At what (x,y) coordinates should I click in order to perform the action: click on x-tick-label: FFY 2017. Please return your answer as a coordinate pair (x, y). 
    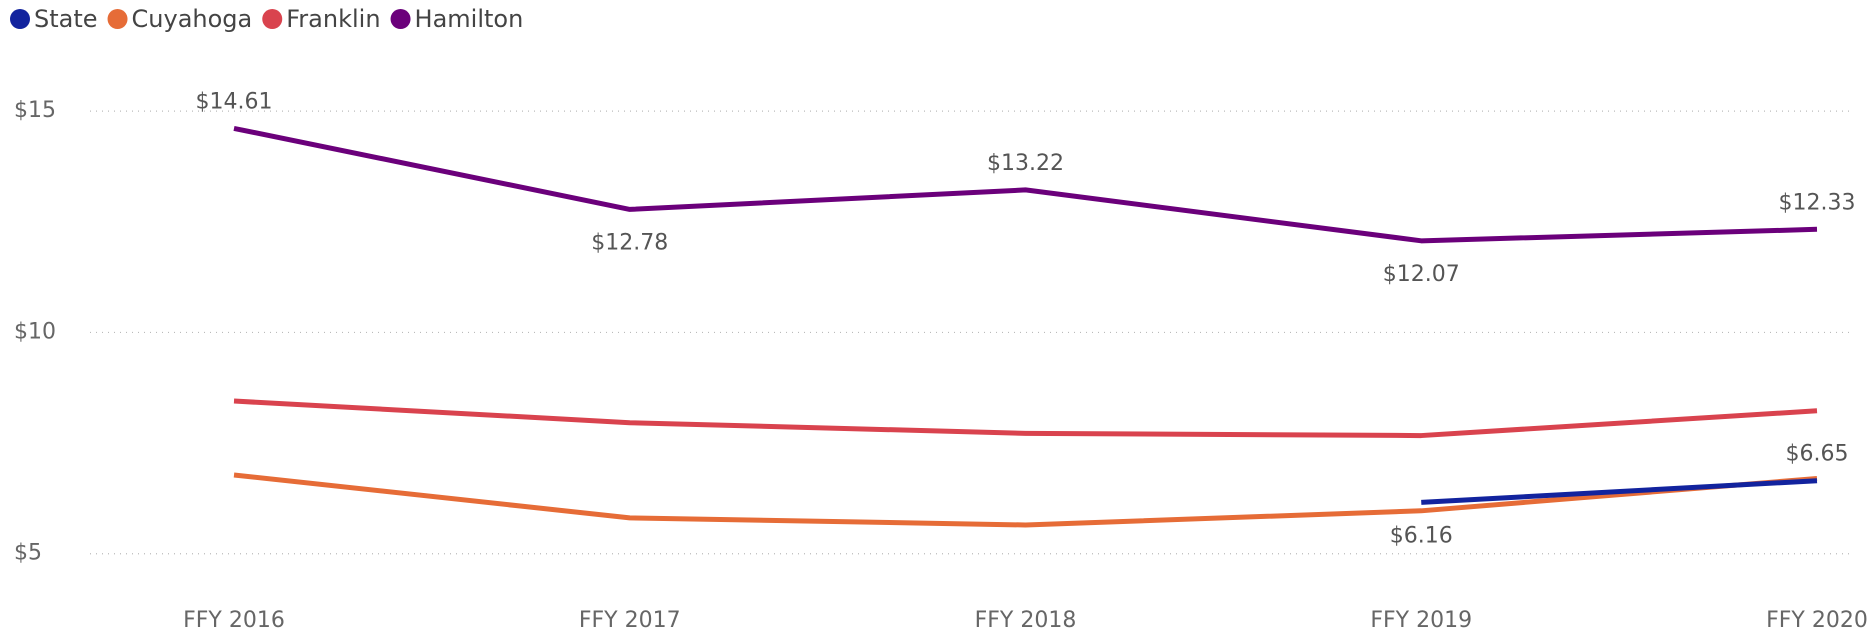
    Looking at the image, I should click on (630, 620).